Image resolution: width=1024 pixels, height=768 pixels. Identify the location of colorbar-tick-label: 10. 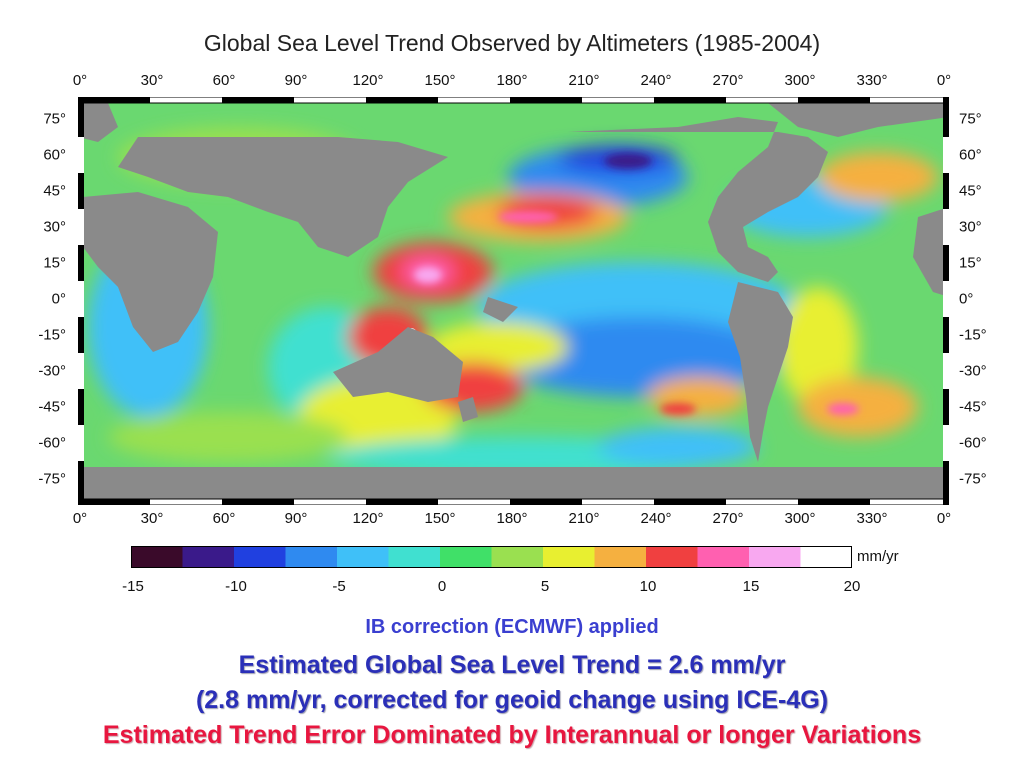
(648, 586).